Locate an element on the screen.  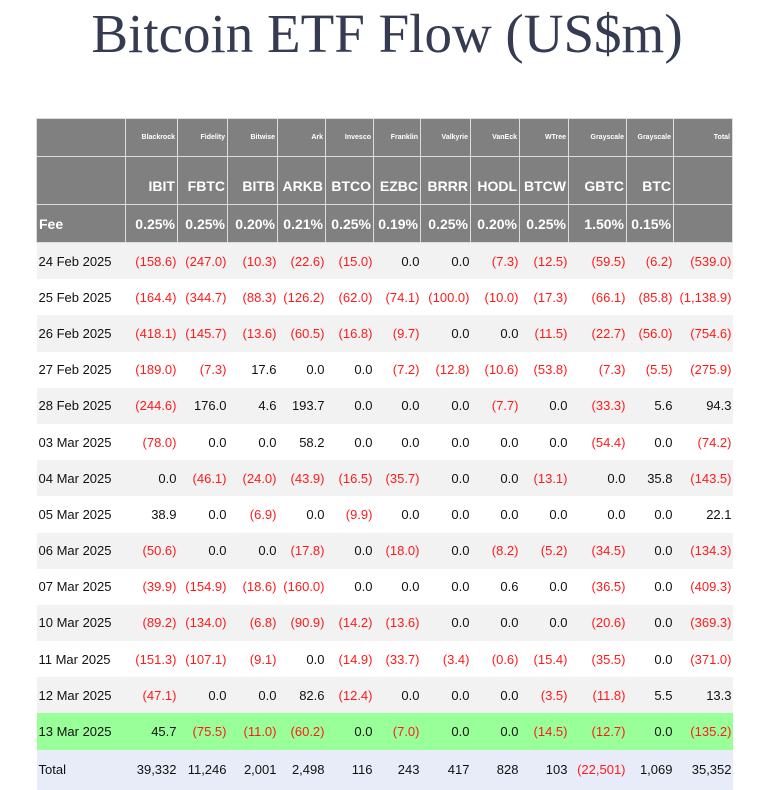
issuer-header: Franklin is located at coordinates (397, 137).